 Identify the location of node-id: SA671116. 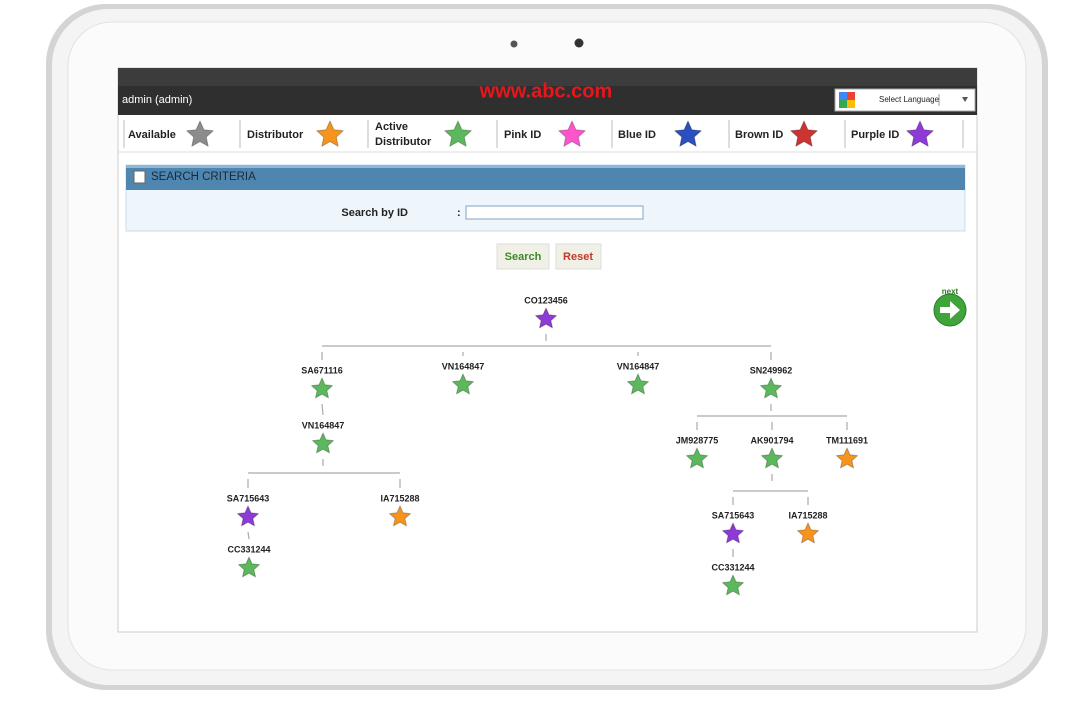
(322, 370).